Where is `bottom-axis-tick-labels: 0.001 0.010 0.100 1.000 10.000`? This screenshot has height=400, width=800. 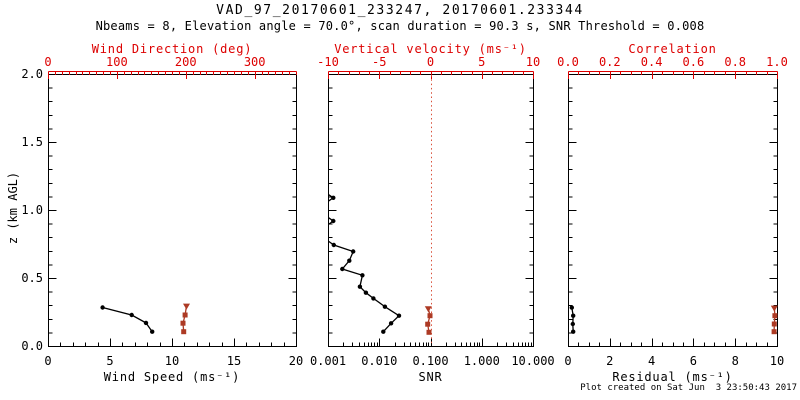 bottom-axis-tick-labels: 0.001 0.010 0.100 1.000 10.000 is located at coordinates (432, 361).